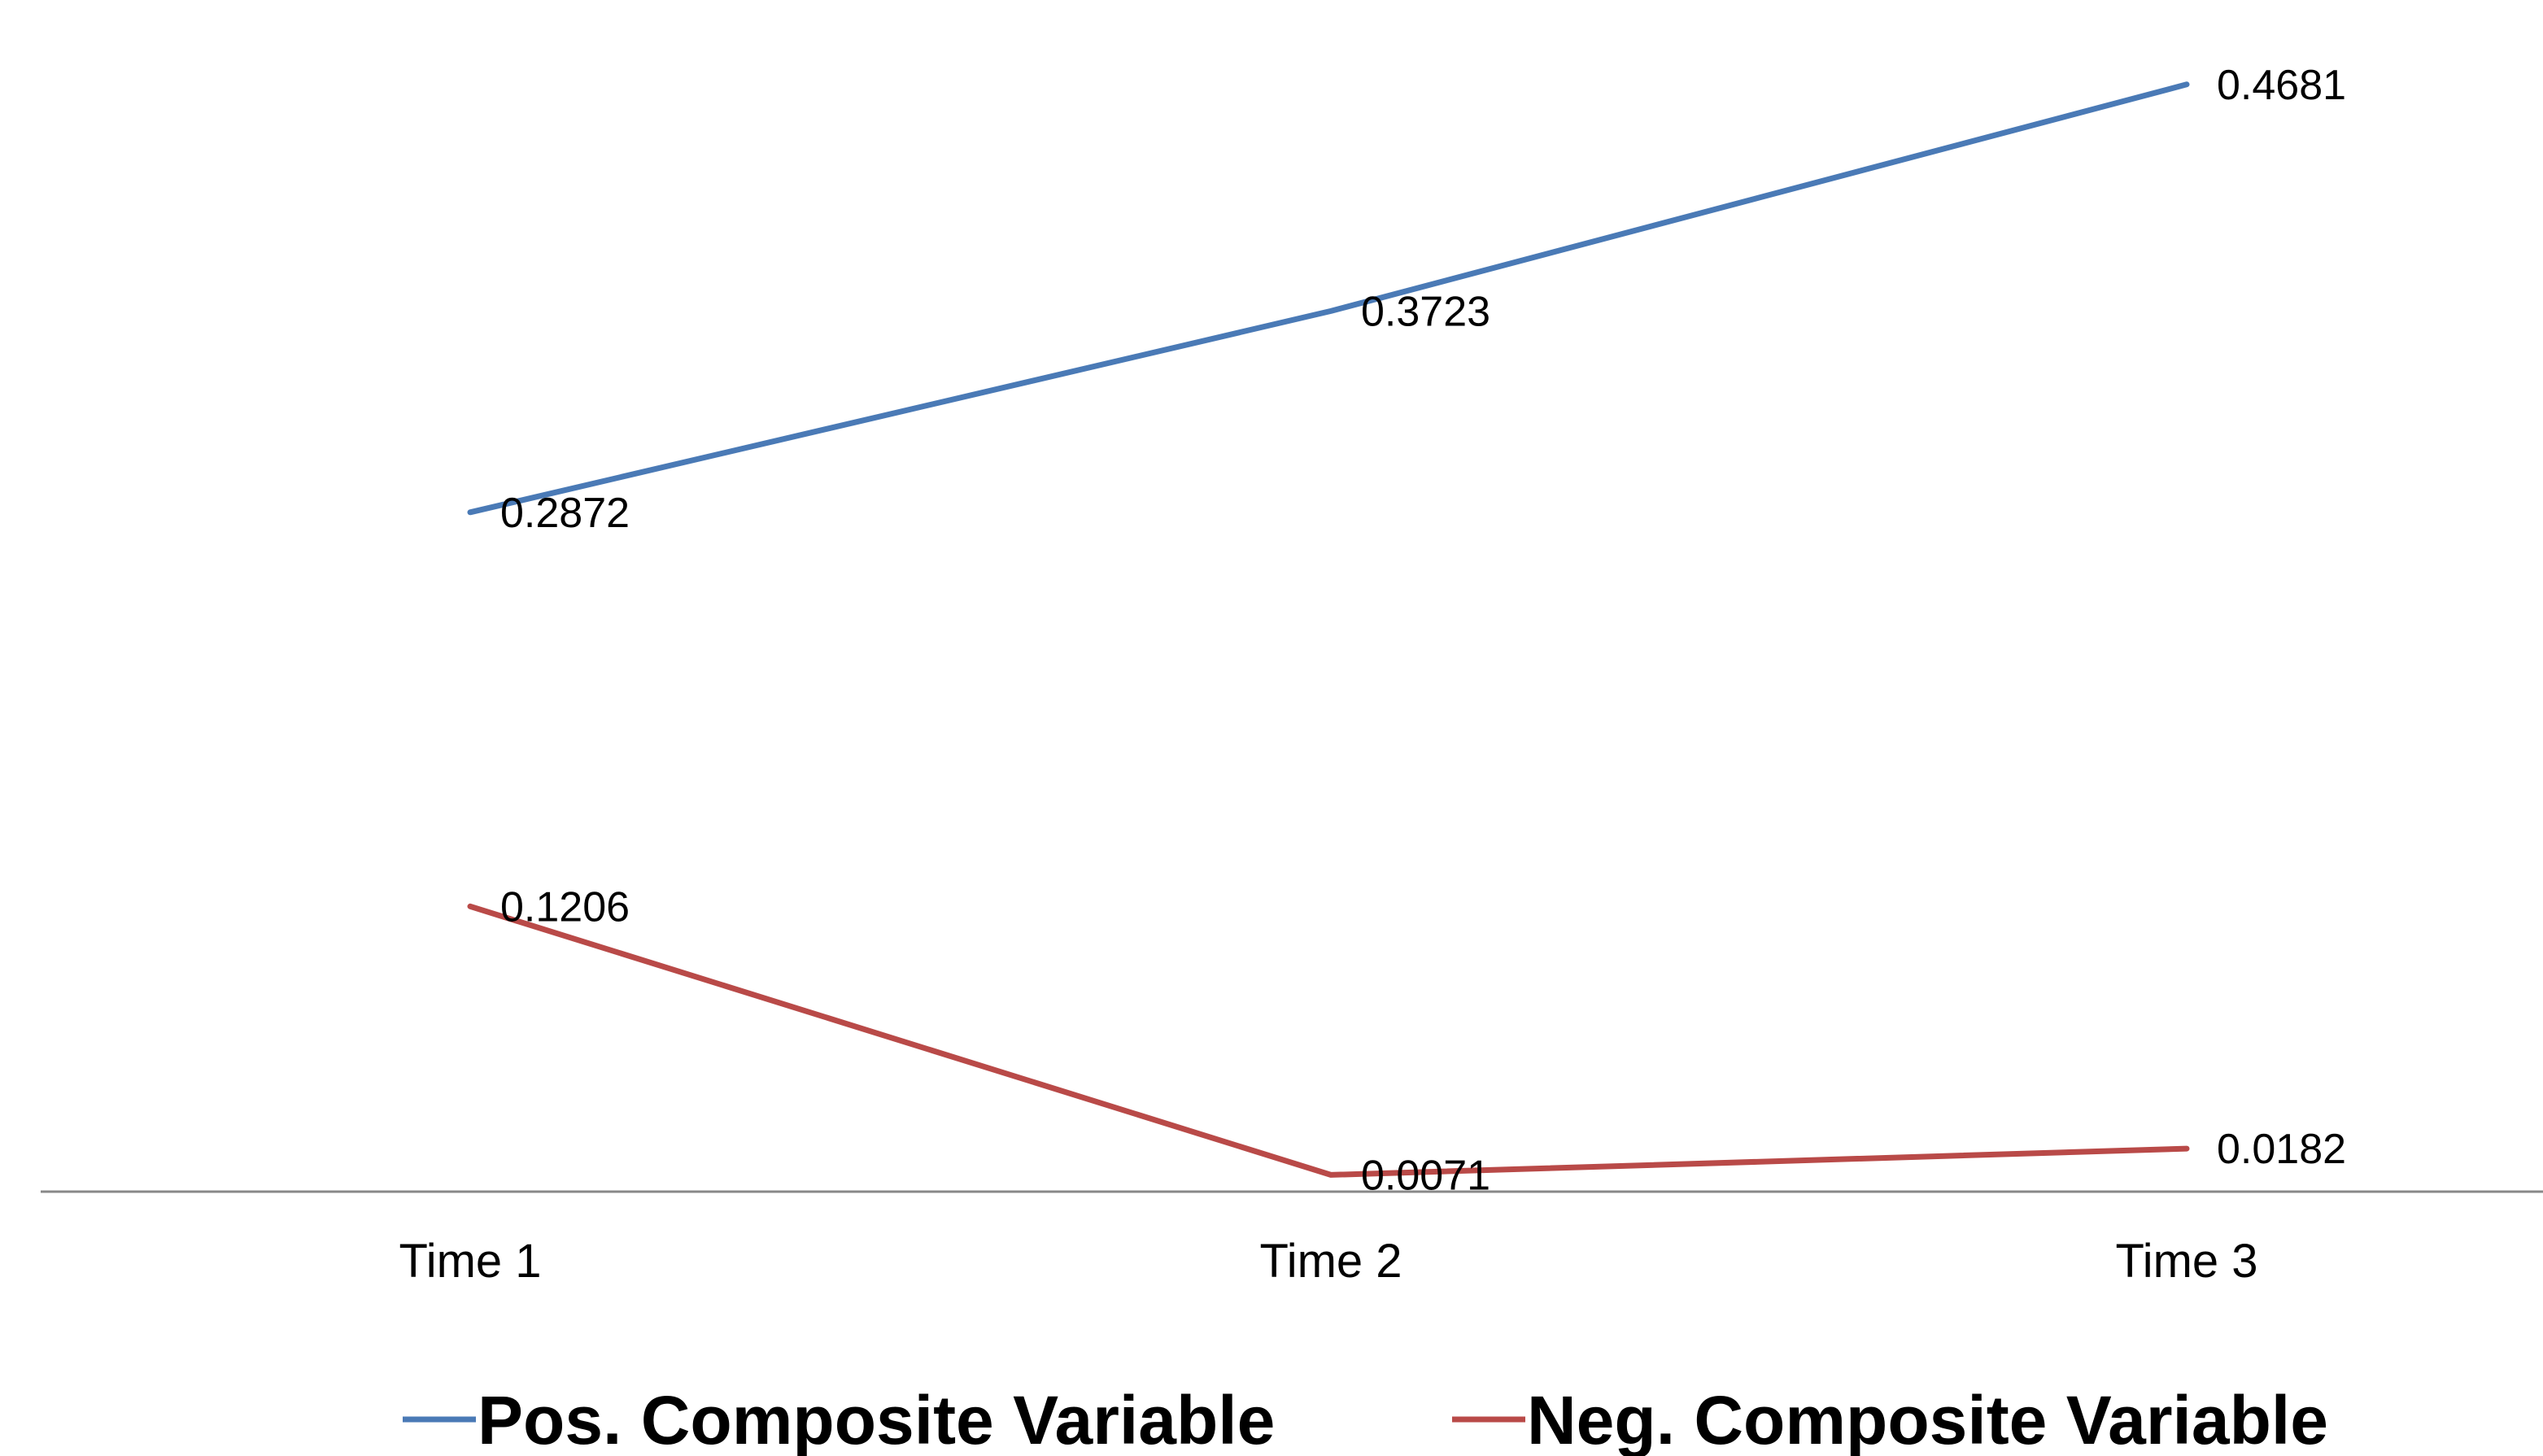  I want to click on data-label: 0.4681, so click(2281, 85).